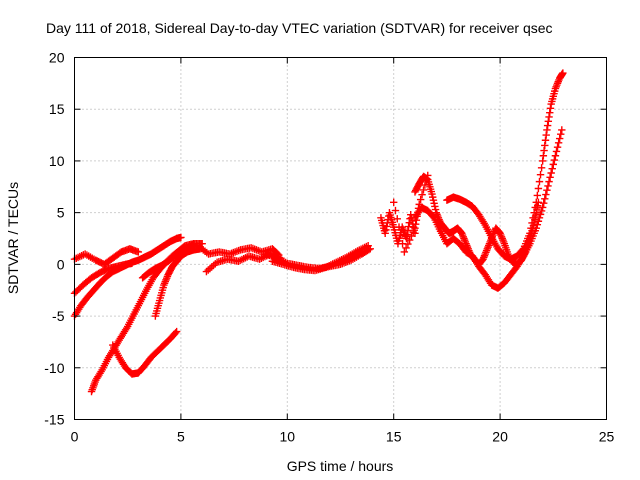 The image size is (640, 480). What do you see at coordinates (54, 420) in the screenshot?
I see `y-tick-label: -15` at bounding box center [54, 420].